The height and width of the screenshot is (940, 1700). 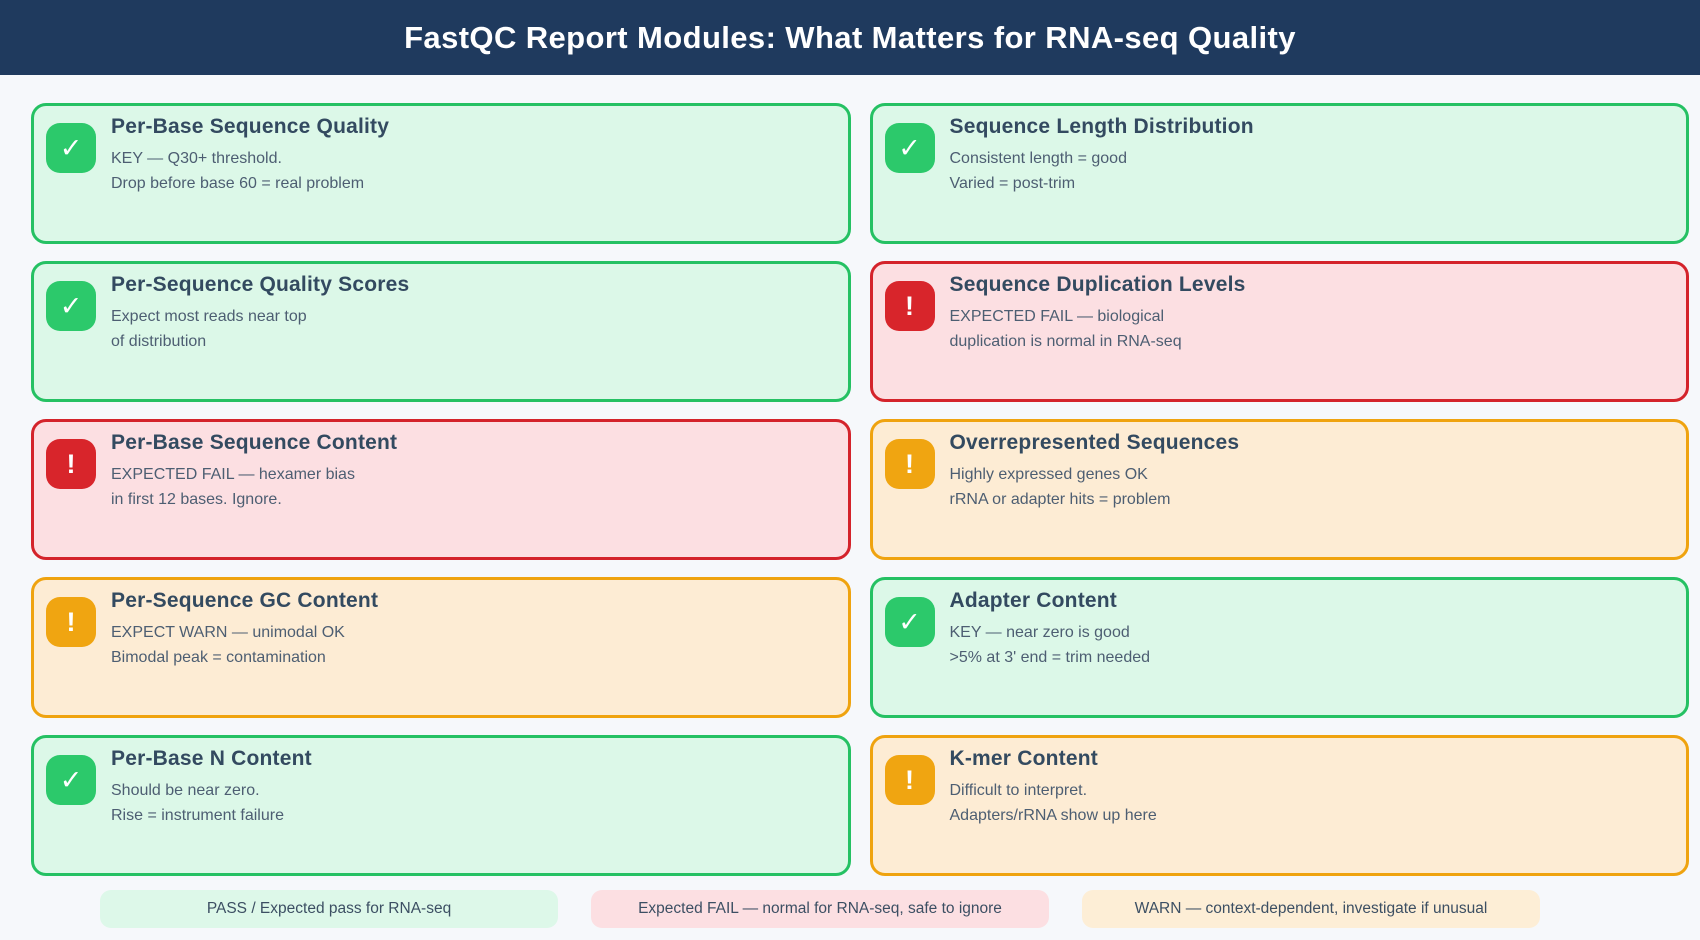 I want to click on legend-pass-pill: PASS / Expected pass for RNA-seq, so click(x=329, y=909).